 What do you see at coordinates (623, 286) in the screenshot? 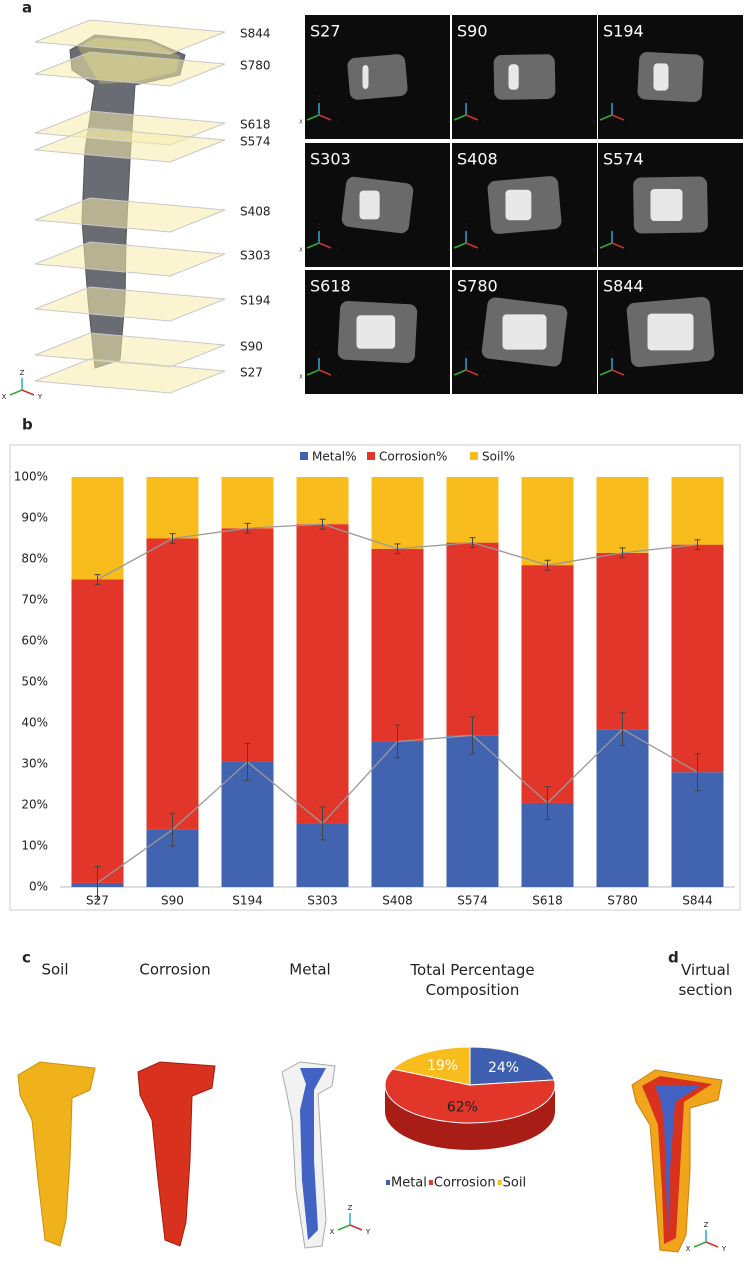
I see `image-label: S844` at bounding box center [623, 286].